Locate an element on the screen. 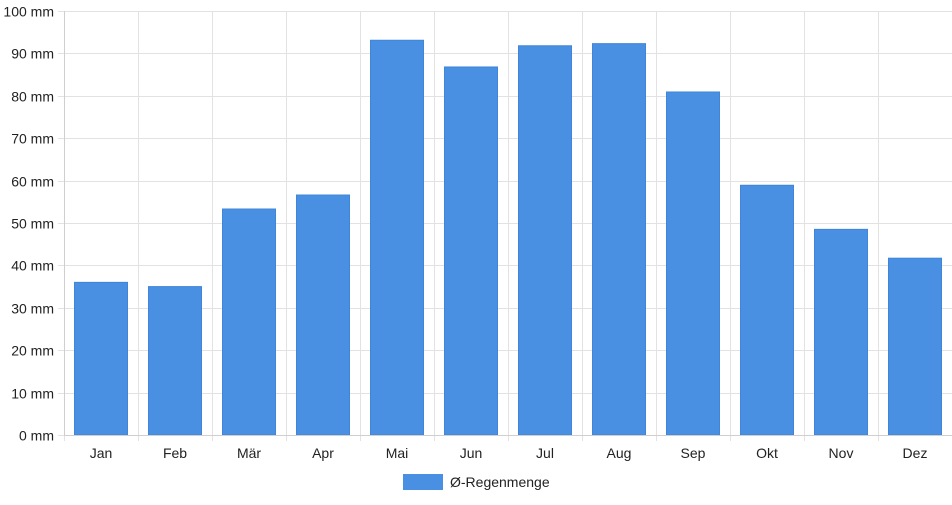 This screenshot has height=505, width=952. y-tick-label: 0 mm is located at coordinates (36, 436).